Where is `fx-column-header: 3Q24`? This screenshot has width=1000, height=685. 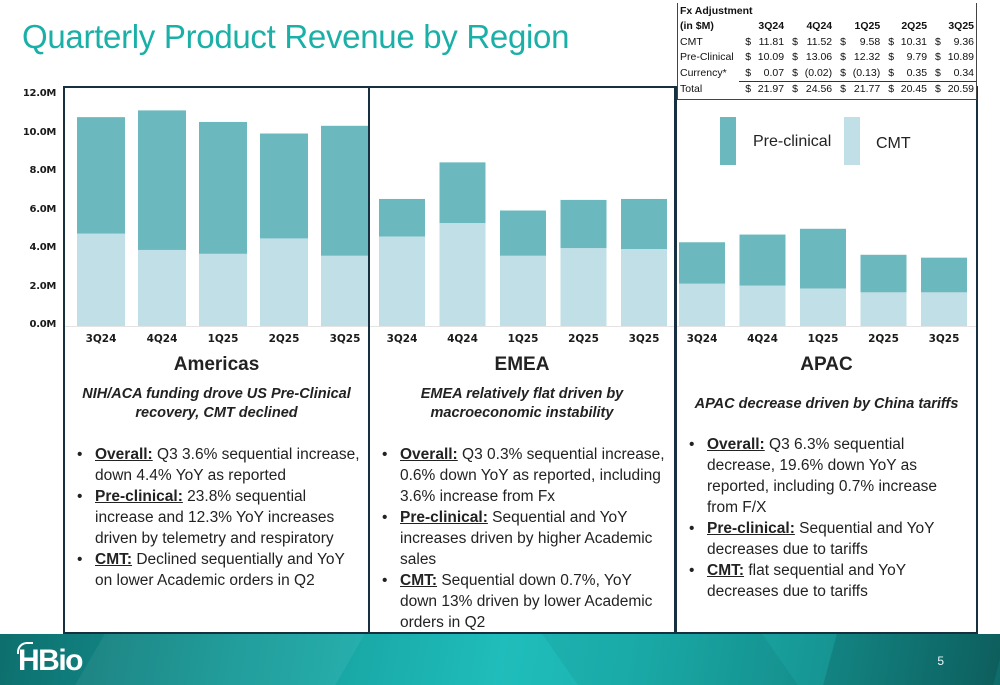
fx-column-header: 3Q24 is located at coordinates (771, 26).